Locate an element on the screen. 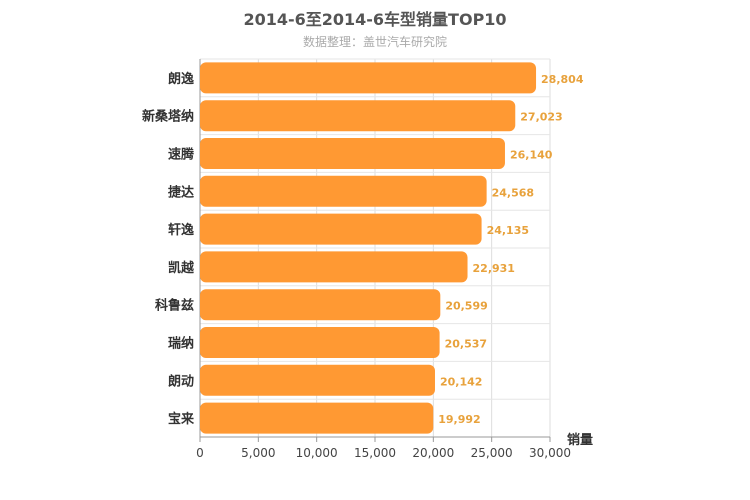  x-tick-label: 5,000 is located at coordinates (258, 453).